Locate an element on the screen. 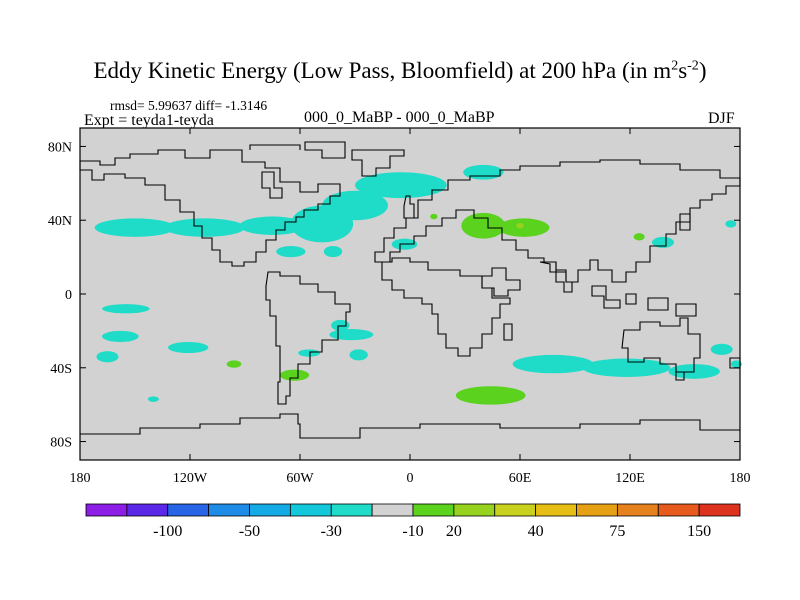 This screenshot has height=600, width=800. title-exponent-2: -2 is located at coordinates (693, 66).